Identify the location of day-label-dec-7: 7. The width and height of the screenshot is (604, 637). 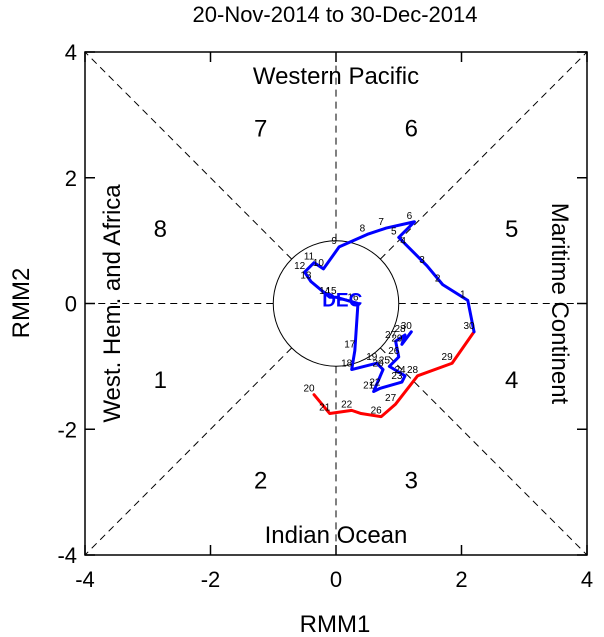
(381, 222).